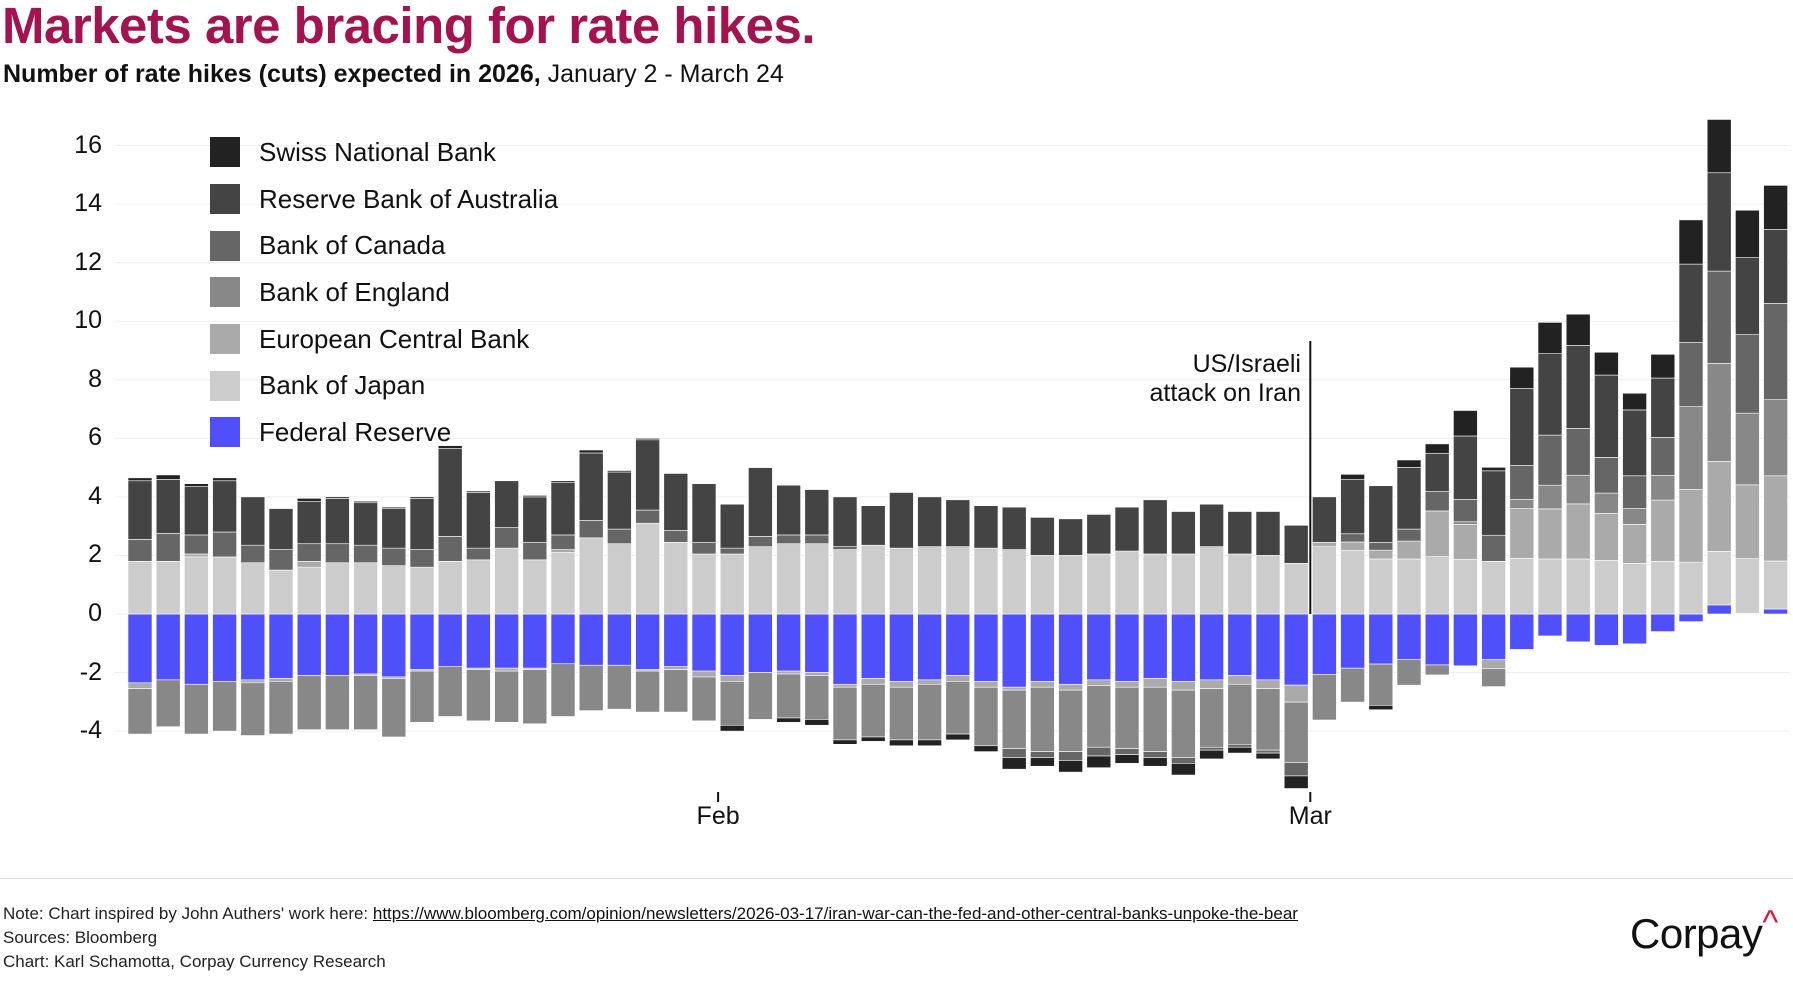 The width and height of the screenshot is (1793, 1000). Describe the element at coordinates (354, 291) in the screenshot. I see `legend-label: Bank of England` at that location.